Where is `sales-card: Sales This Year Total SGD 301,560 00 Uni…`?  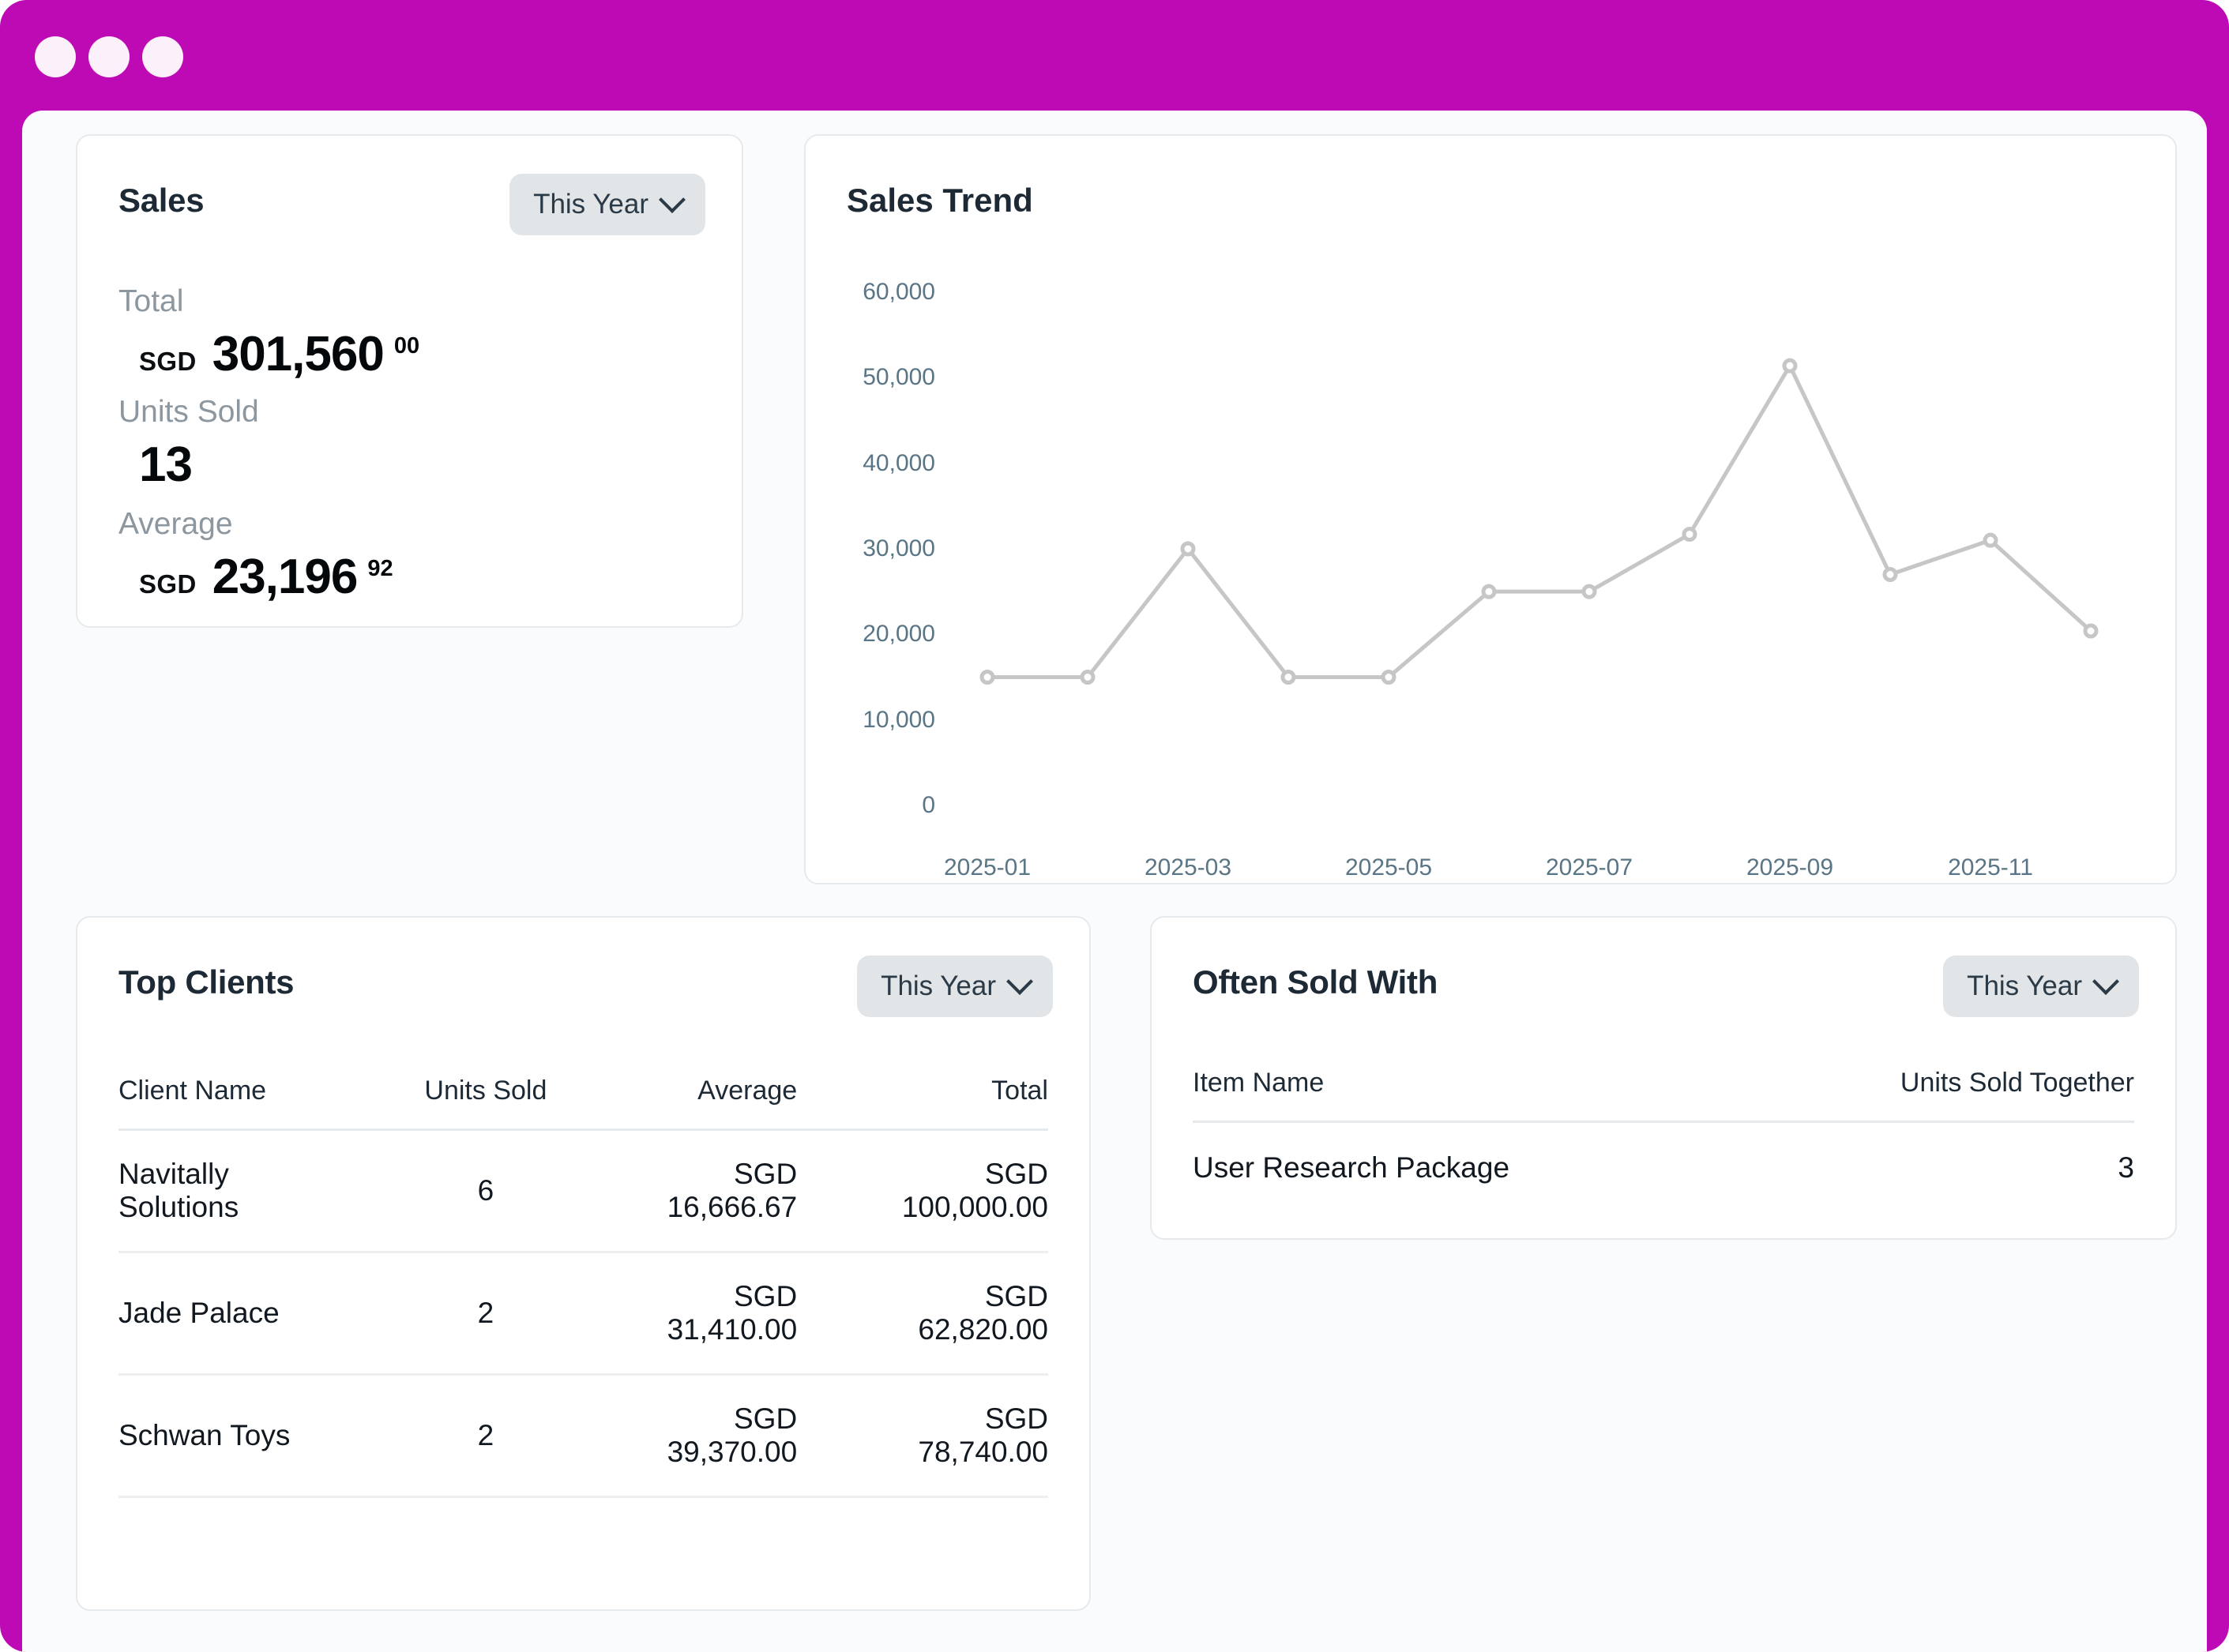 sales-card: Sales This Year Total SGD 301,560 00 Uni… is located at coordinates (409, 381).